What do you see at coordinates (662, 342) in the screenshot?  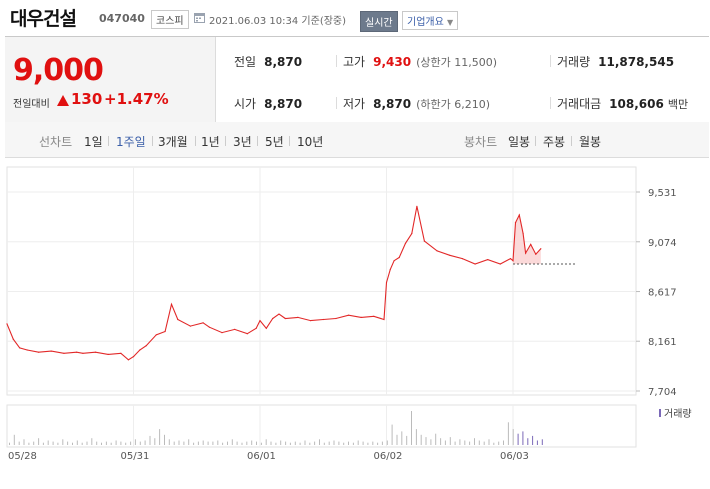 I see `y-tick-label: 8,161` at bounding box center [662, 342].